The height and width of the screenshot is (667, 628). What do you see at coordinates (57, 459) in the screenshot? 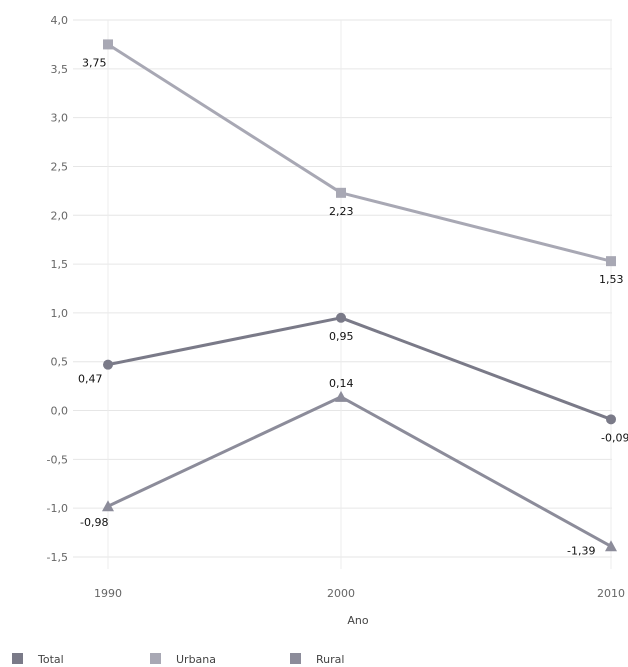
I see `y-tick-label: -0,5` at bounding box center [57, 459].